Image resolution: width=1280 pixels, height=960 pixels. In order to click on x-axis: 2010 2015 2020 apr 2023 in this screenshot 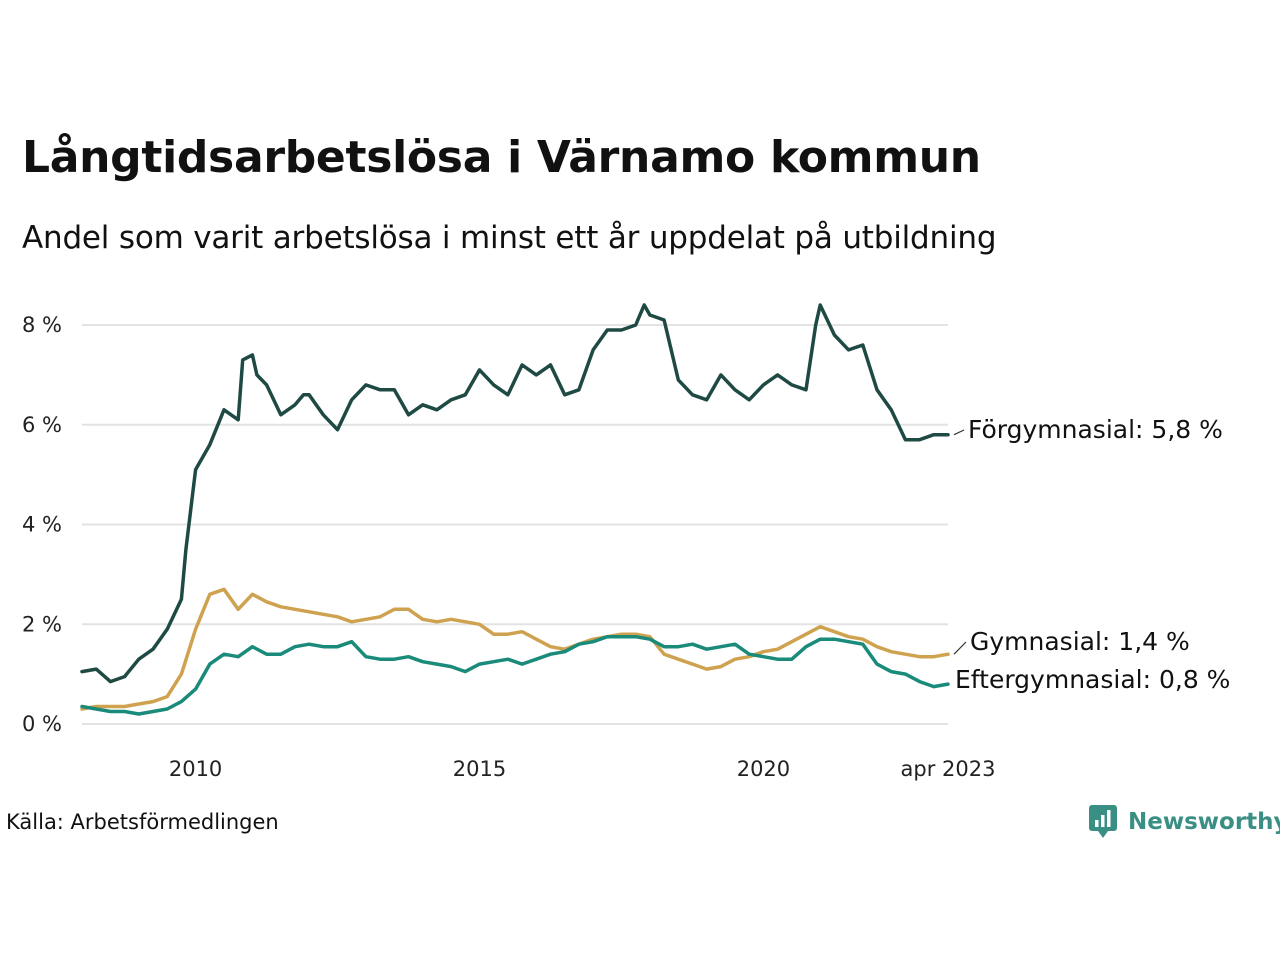, I will do `click(582, 769)`.